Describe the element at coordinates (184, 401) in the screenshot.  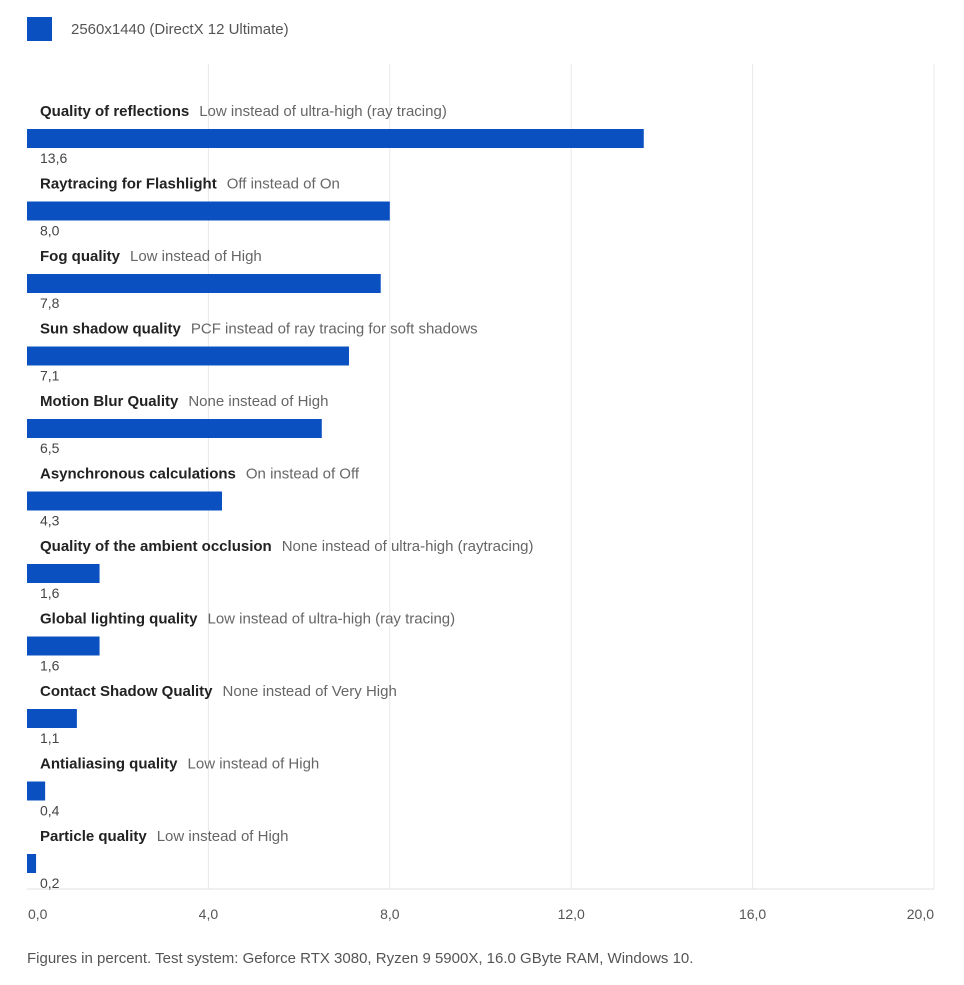
I see `bar-category-label: Motion Blur Quality None instead of High` at that location.